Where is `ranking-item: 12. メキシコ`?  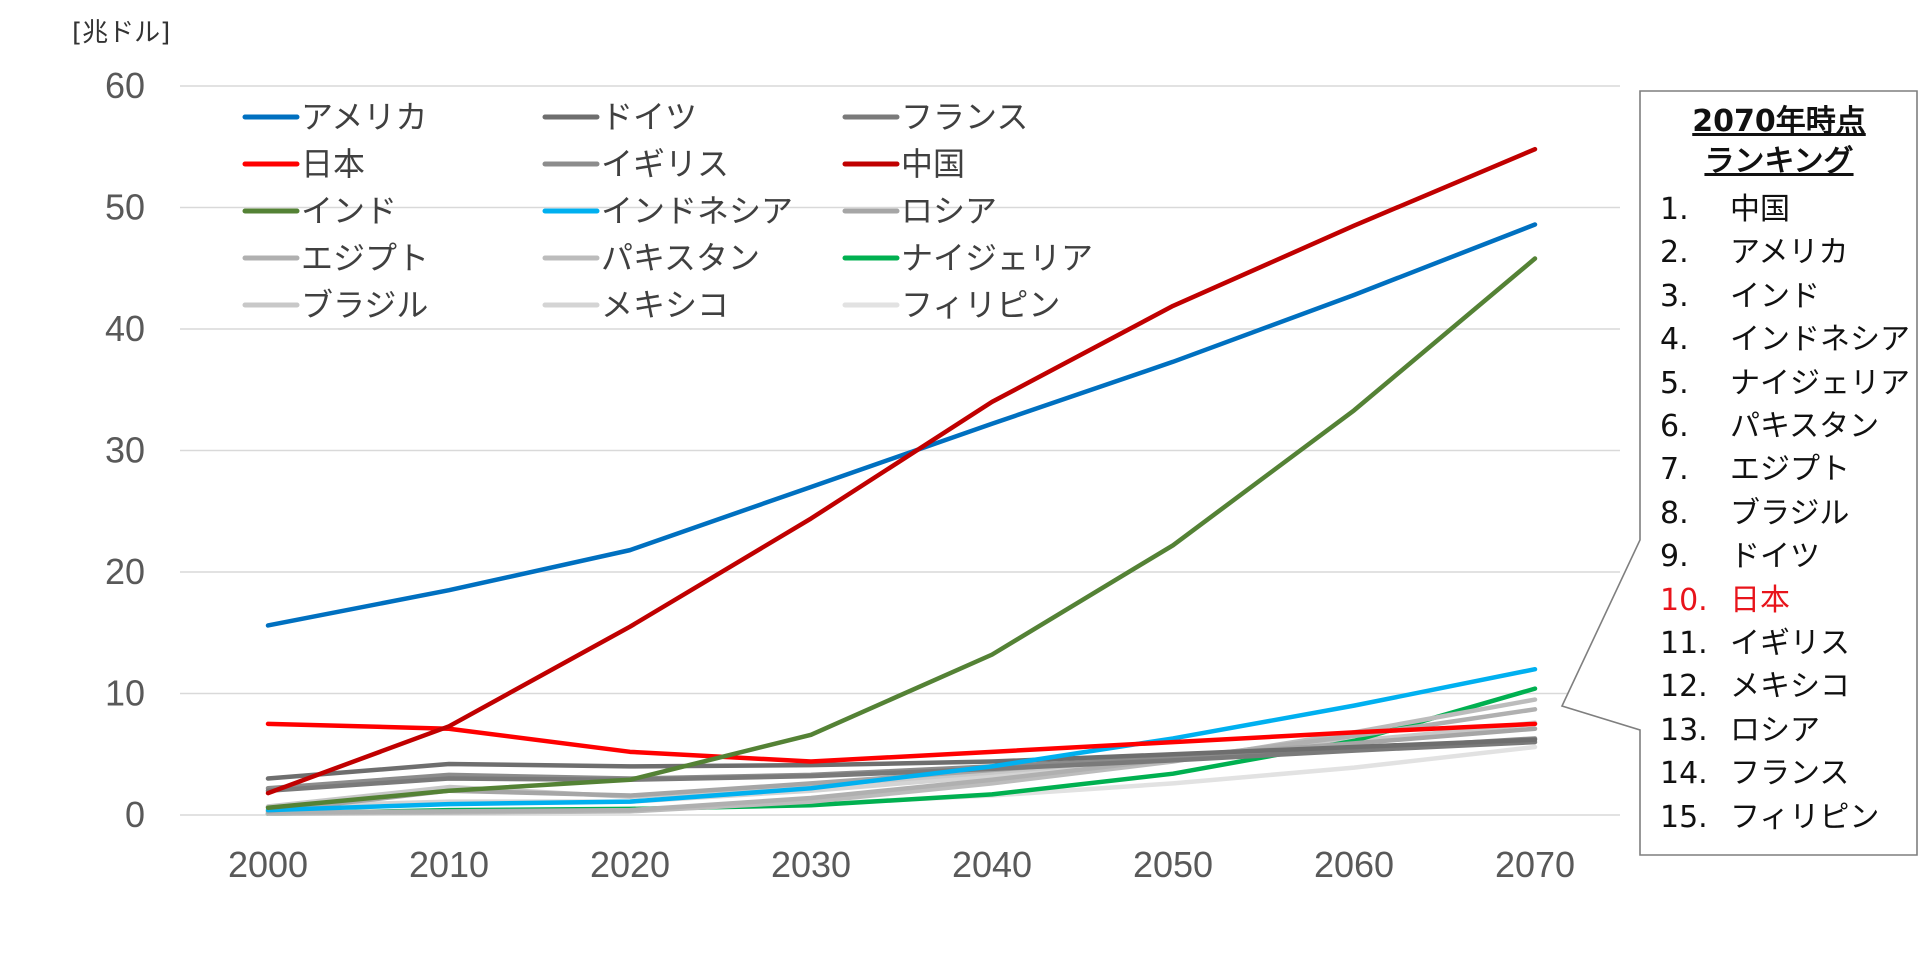
ranking-item: 12. メキシコ is located at coordinates (1779, 686).